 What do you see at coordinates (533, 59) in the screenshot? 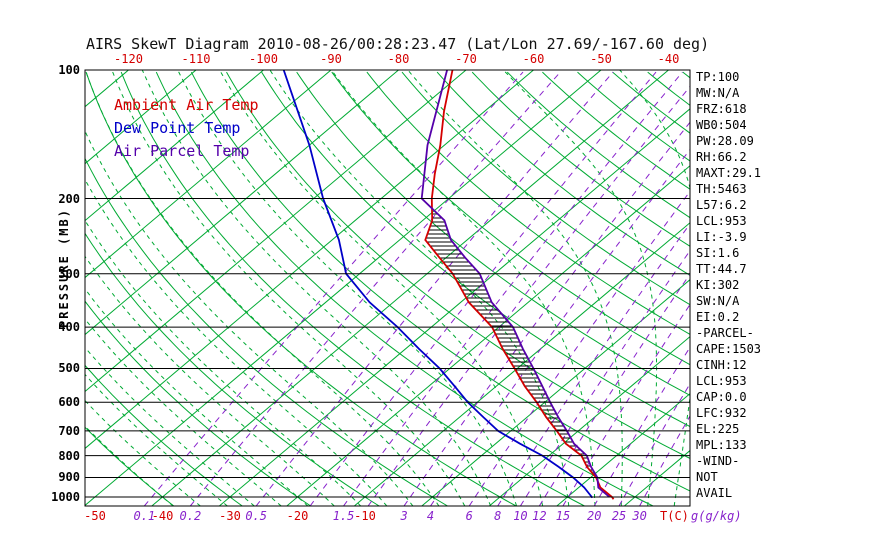
I see `top-temp-tick-label: -60` at bounding box center [533, 59].